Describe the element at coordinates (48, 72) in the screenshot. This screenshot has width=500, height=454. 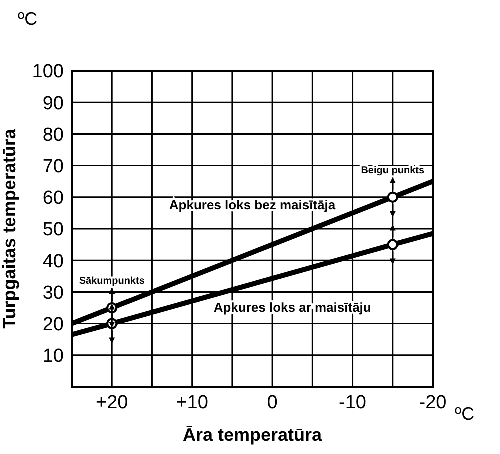
I see `y-tick-label: 100` at that location.